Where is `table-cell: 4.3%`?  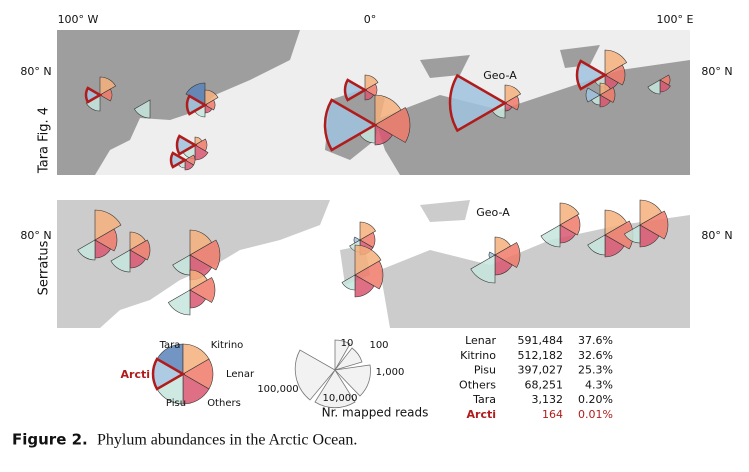 table-cell: 4.3% is located at coordinates (599, 384).